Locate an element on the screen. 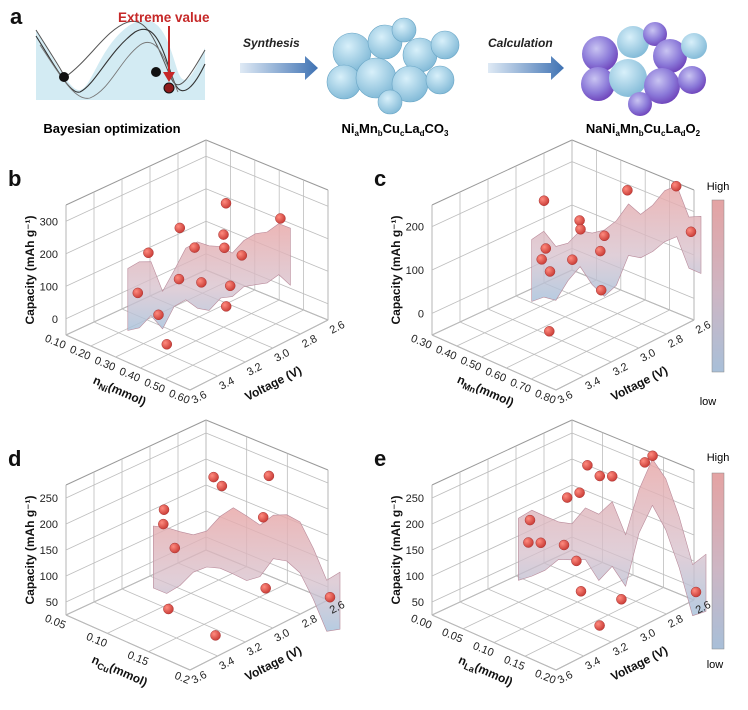  z-tick-label: 2.6 is located at coordinates (337, 328).